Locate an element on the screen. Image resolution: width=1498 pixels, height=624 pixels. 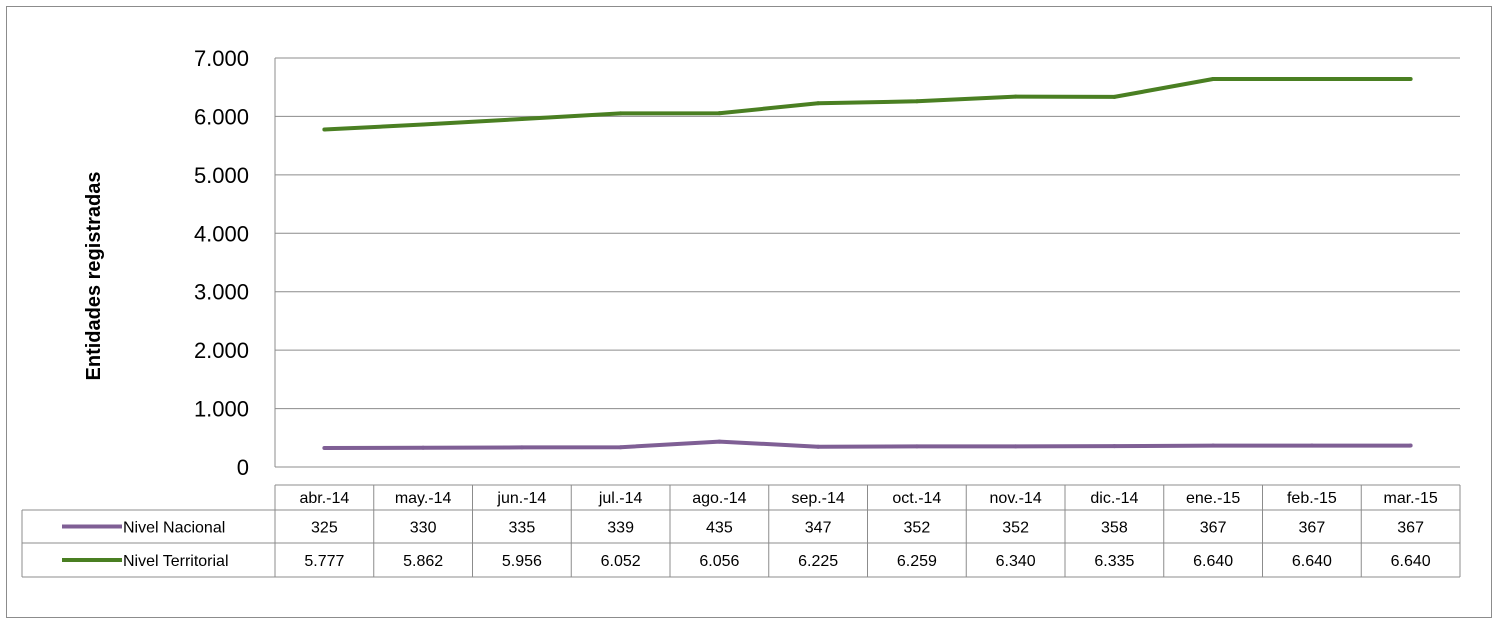
y-tick-label: 0 is located at coordinates (243, 467).